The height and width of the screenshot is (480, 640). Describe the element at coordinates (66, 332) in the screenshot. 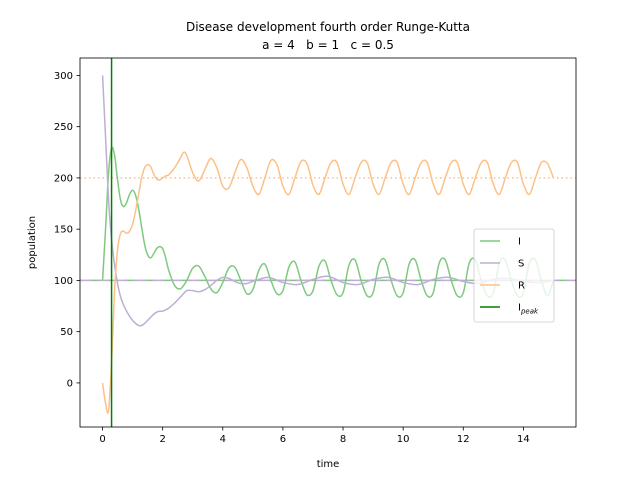

I see `y-tick-label: 50` at that location.